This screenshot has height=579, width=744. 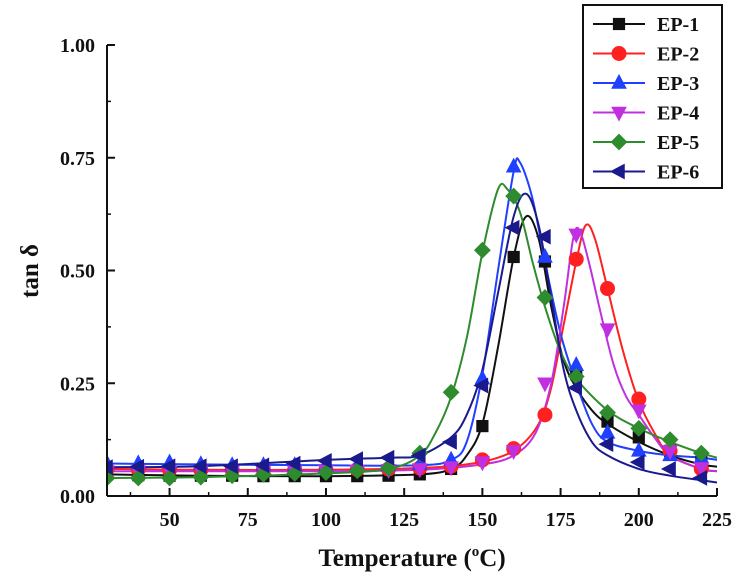 I want to click on legend-item-ep-6: EP-6, so click(x=646, y=173).